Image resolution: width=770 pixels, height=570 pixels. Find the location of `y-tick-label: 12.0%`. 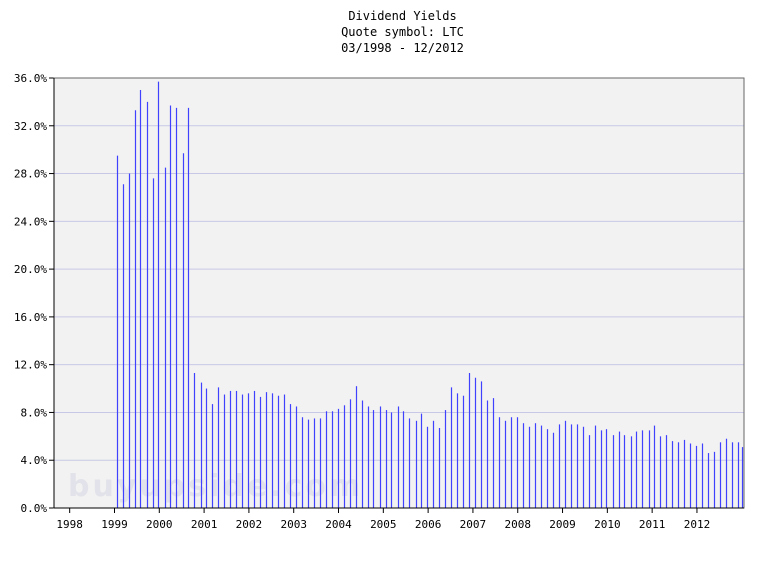

y-tick-label: 12.0% is located at coordinates (30, 365).